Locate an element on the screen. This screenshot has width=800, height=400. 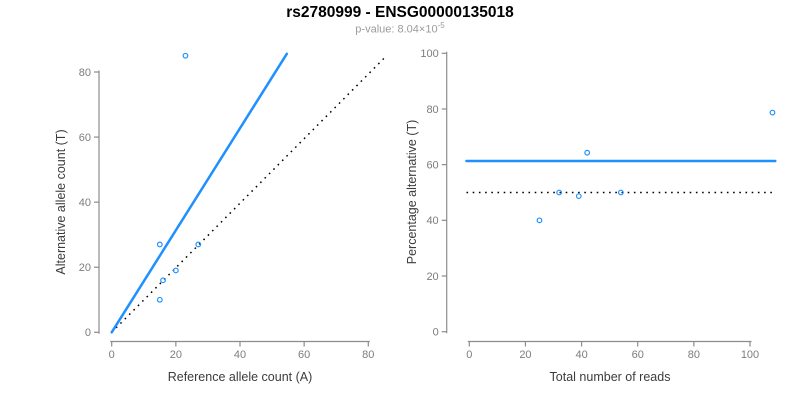
page-subtitle: p-value: 8.04×10-5 is located at coordinates (400, 28).